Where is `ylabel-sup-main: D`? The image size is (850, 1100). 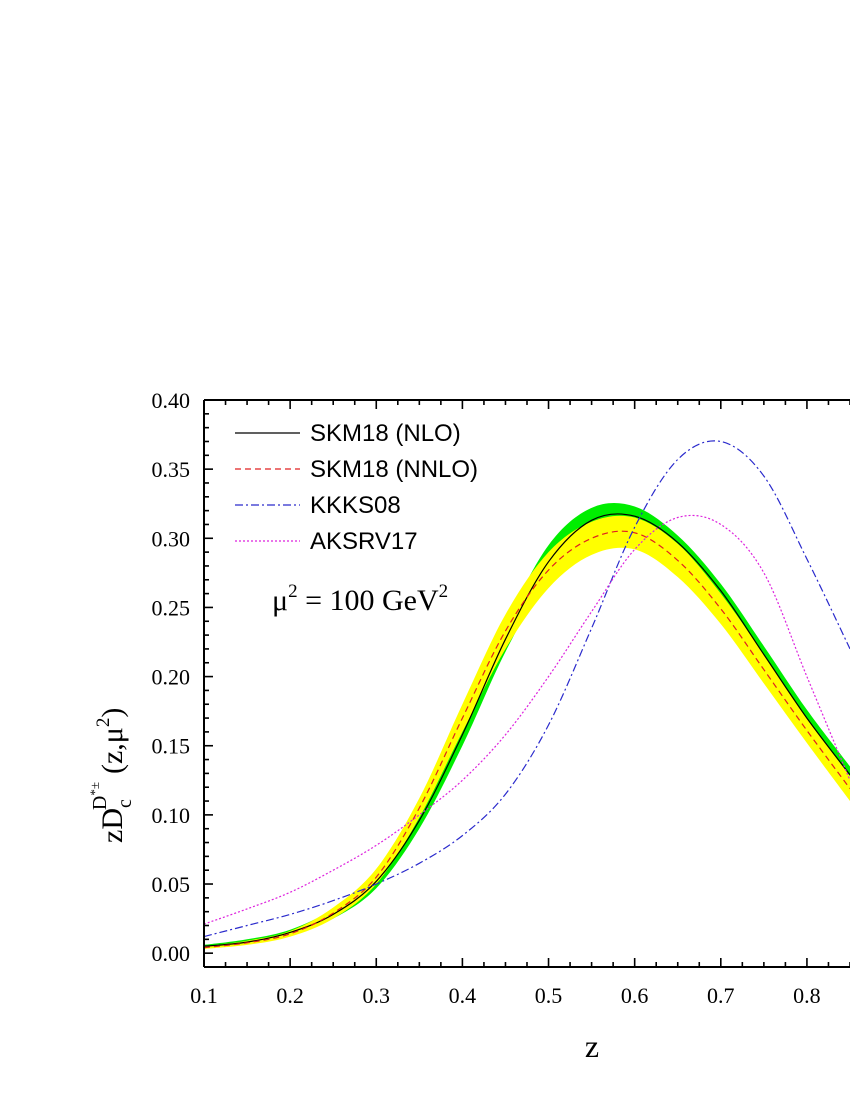 ylabel-sup-main: D is located at coordinates (100, 803).